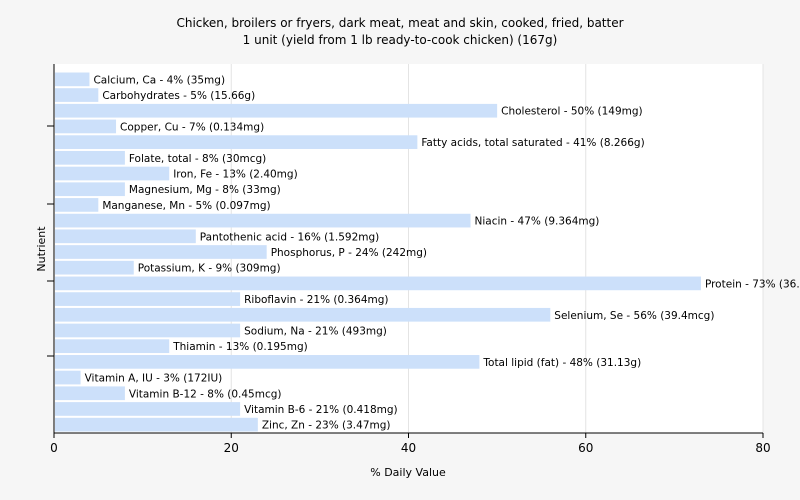 This screenshot has width=800, height=500. I want to click on y-axis-title: Nutrient, so click(41, 249).